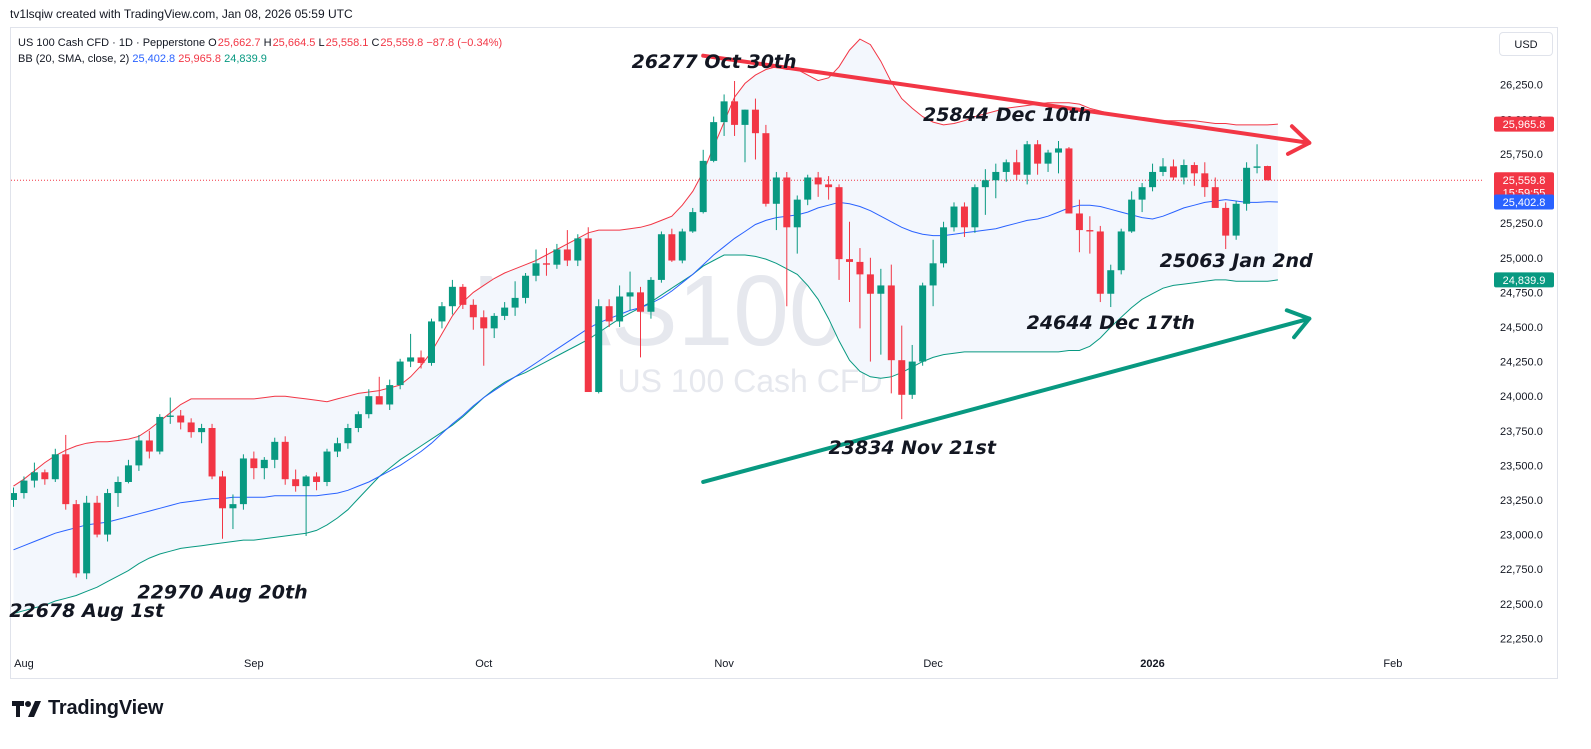 The image size is (1591, 749). What do you see at coordinates (200, 59) in the screenshot?
I see `bb-upper-value: 25,965.8` at bounding box center [200, 59].